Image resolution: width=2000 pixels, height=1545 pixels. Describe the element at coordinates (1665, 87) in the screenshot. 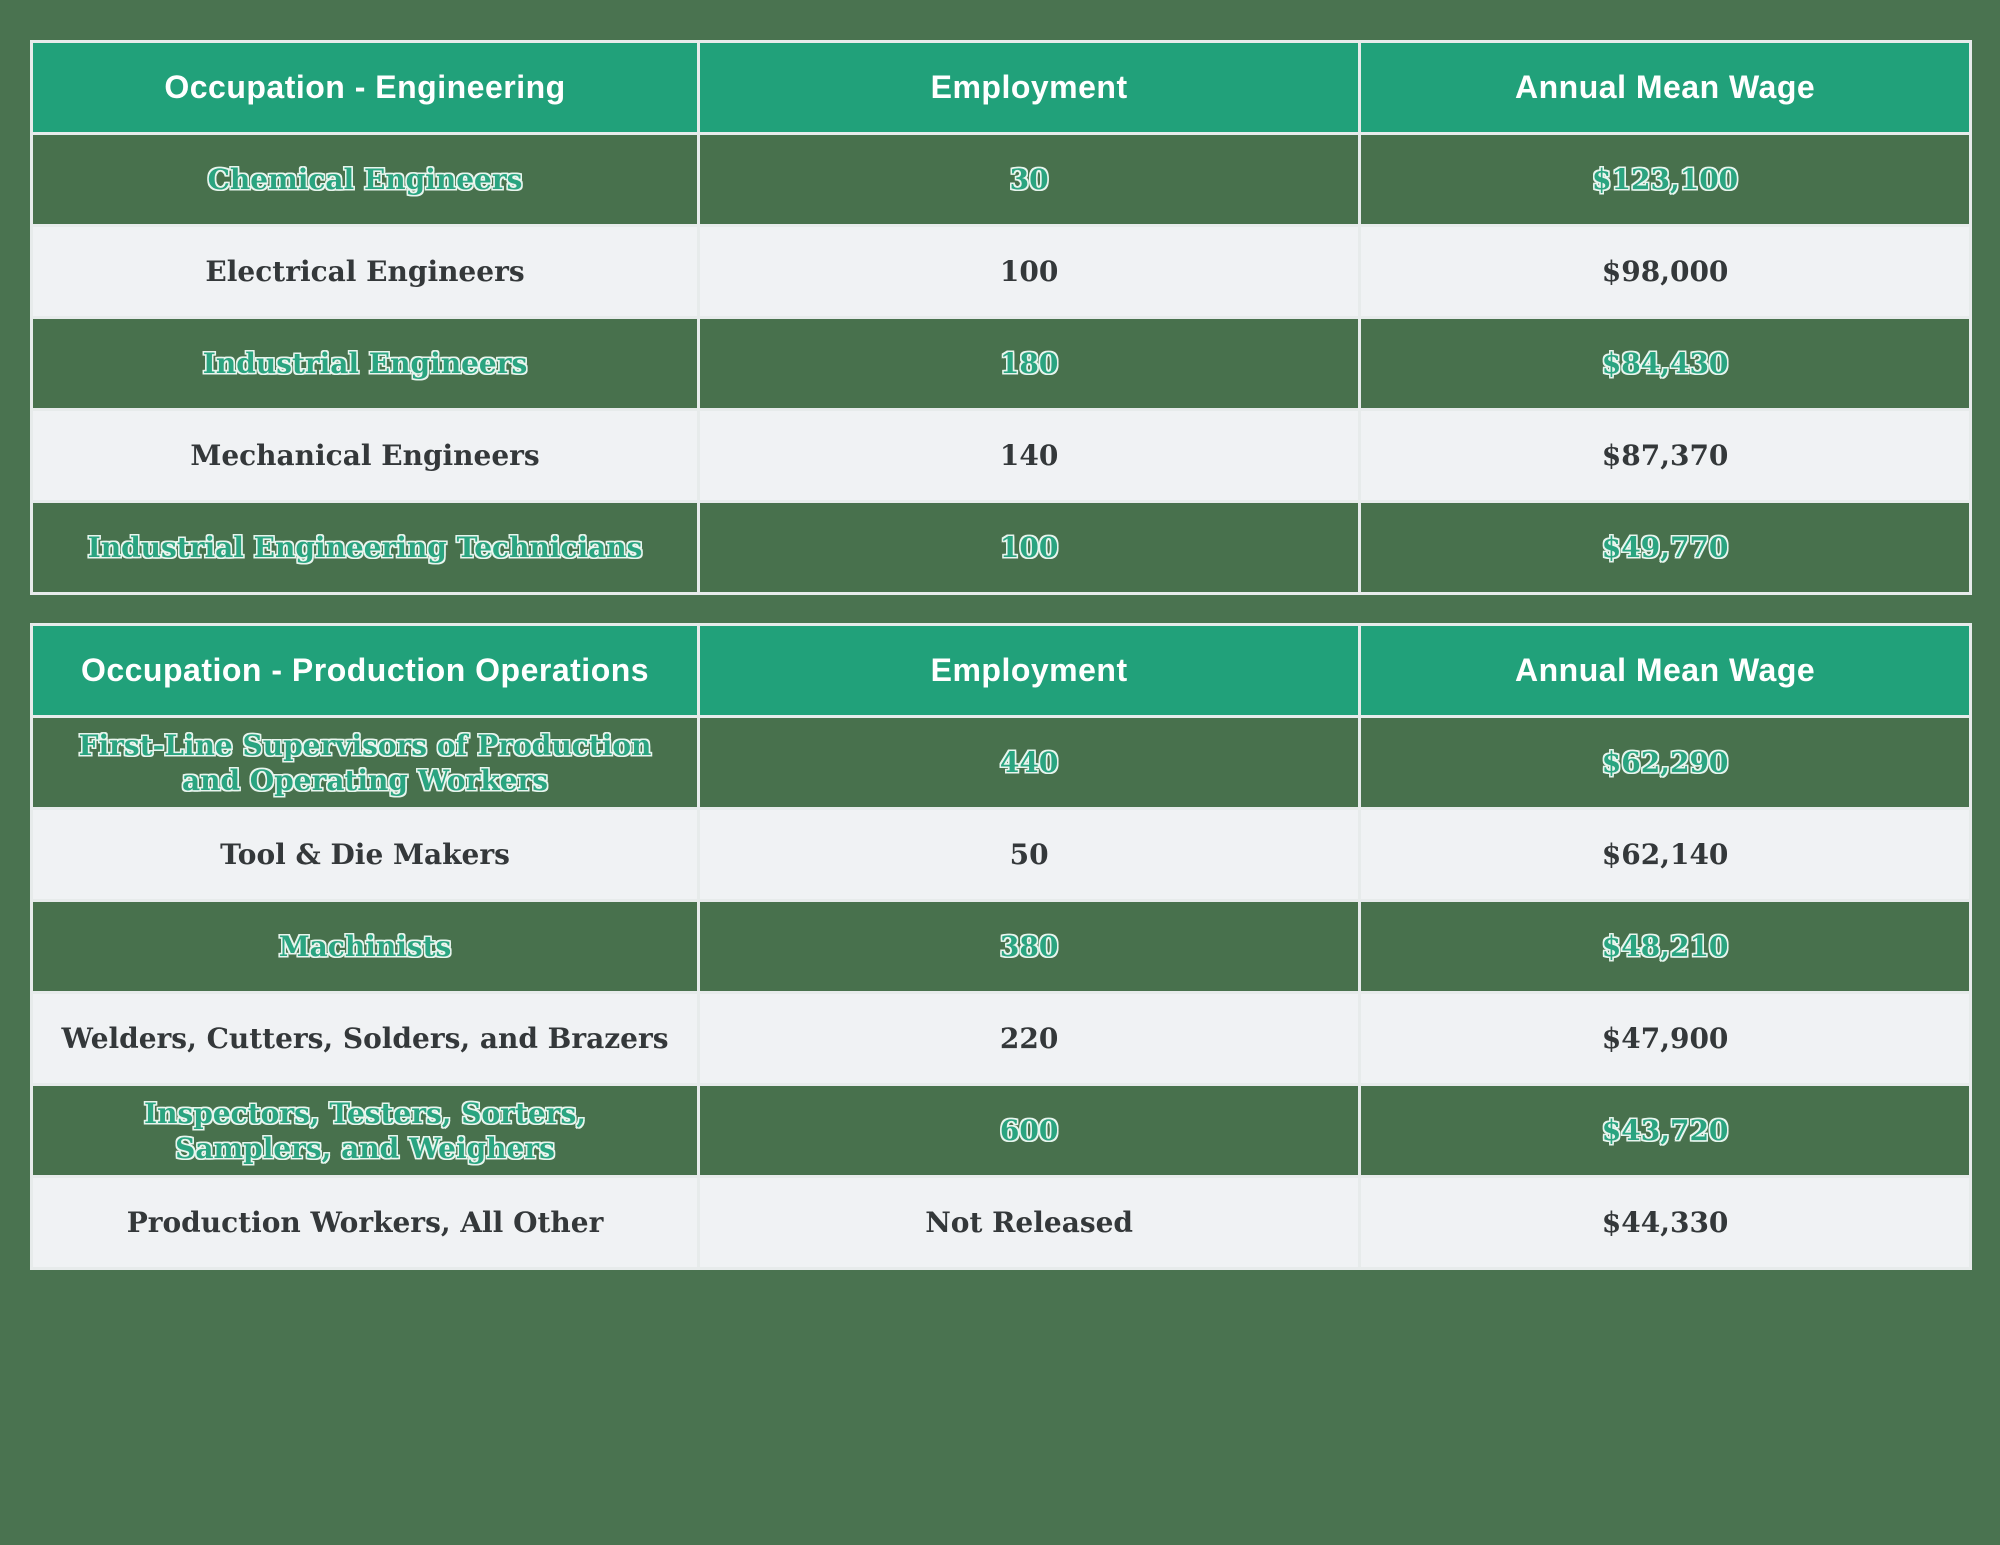

I see `engineering-wage-header: Annual Mean Wage` at that location.